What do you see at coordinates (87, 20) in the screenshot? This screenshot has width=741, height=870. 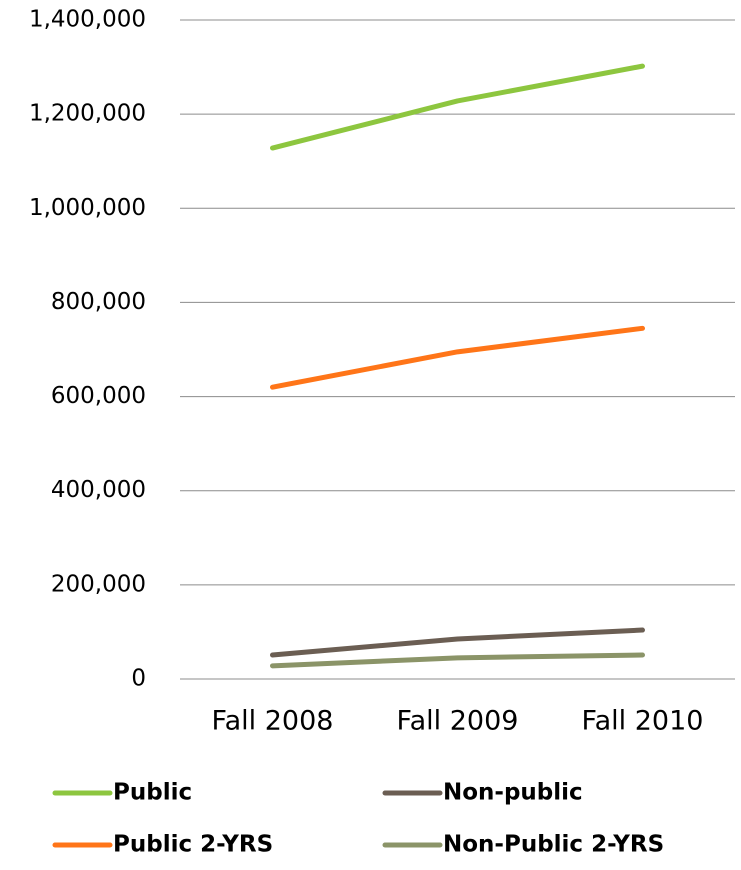 I see `y-tick-label: 1,400,000` at bounding box center [87, 20].